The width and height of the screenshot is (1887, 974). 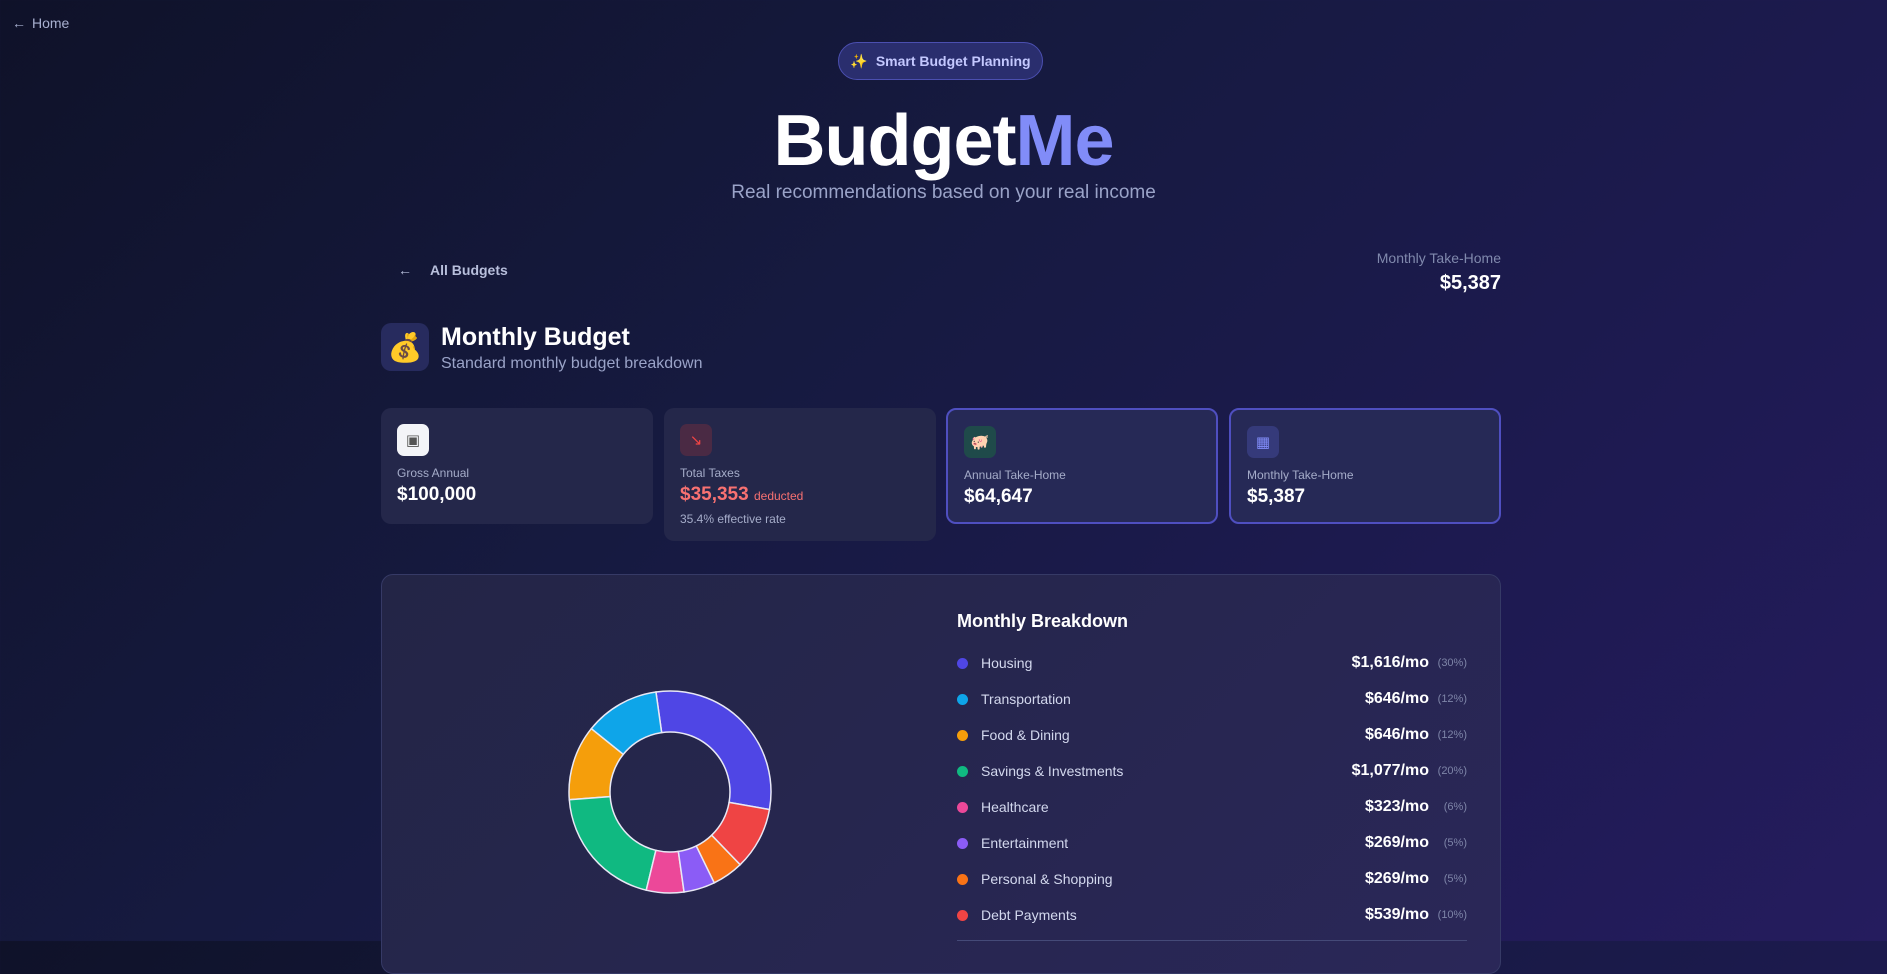 What do you see at coordinates (1452, 663) in the screenshot?
I see `category-percent: (30%)` at bounding box center [1452, 663].